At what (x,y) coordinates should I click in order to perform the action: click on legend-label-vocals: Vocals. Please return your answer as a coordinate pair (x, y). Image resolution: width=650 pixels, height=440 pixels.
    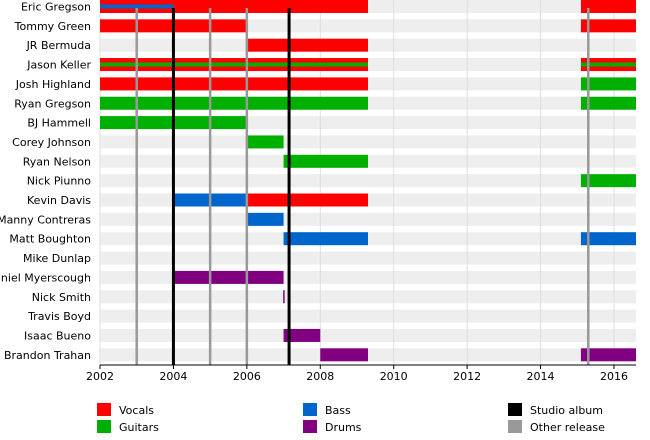
    Looking at the image, I should click on (136, 410).